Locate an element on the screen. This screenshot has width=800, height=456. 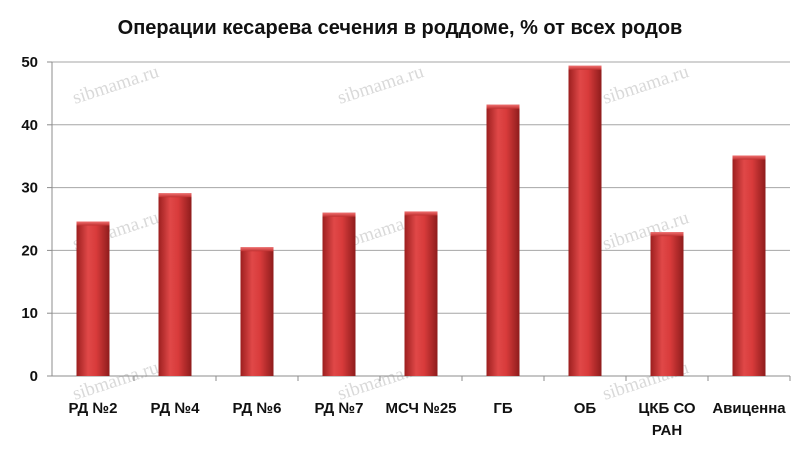
x-tick-label: РД №4 is located at coordinates (176, 408).